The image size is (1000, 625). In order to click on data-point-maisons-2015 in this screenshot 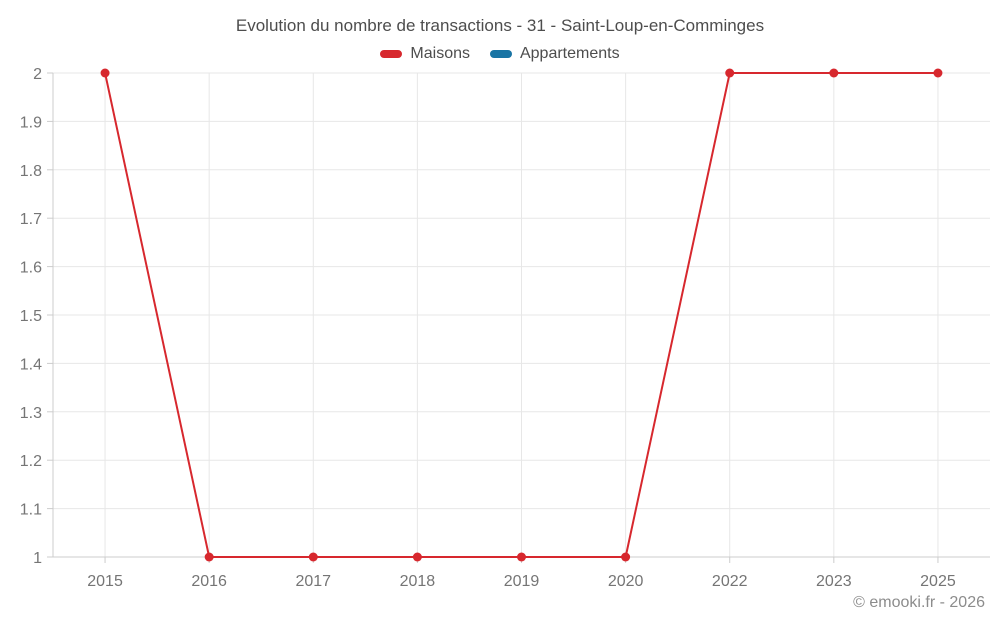, I will do `click(105, 73)`.